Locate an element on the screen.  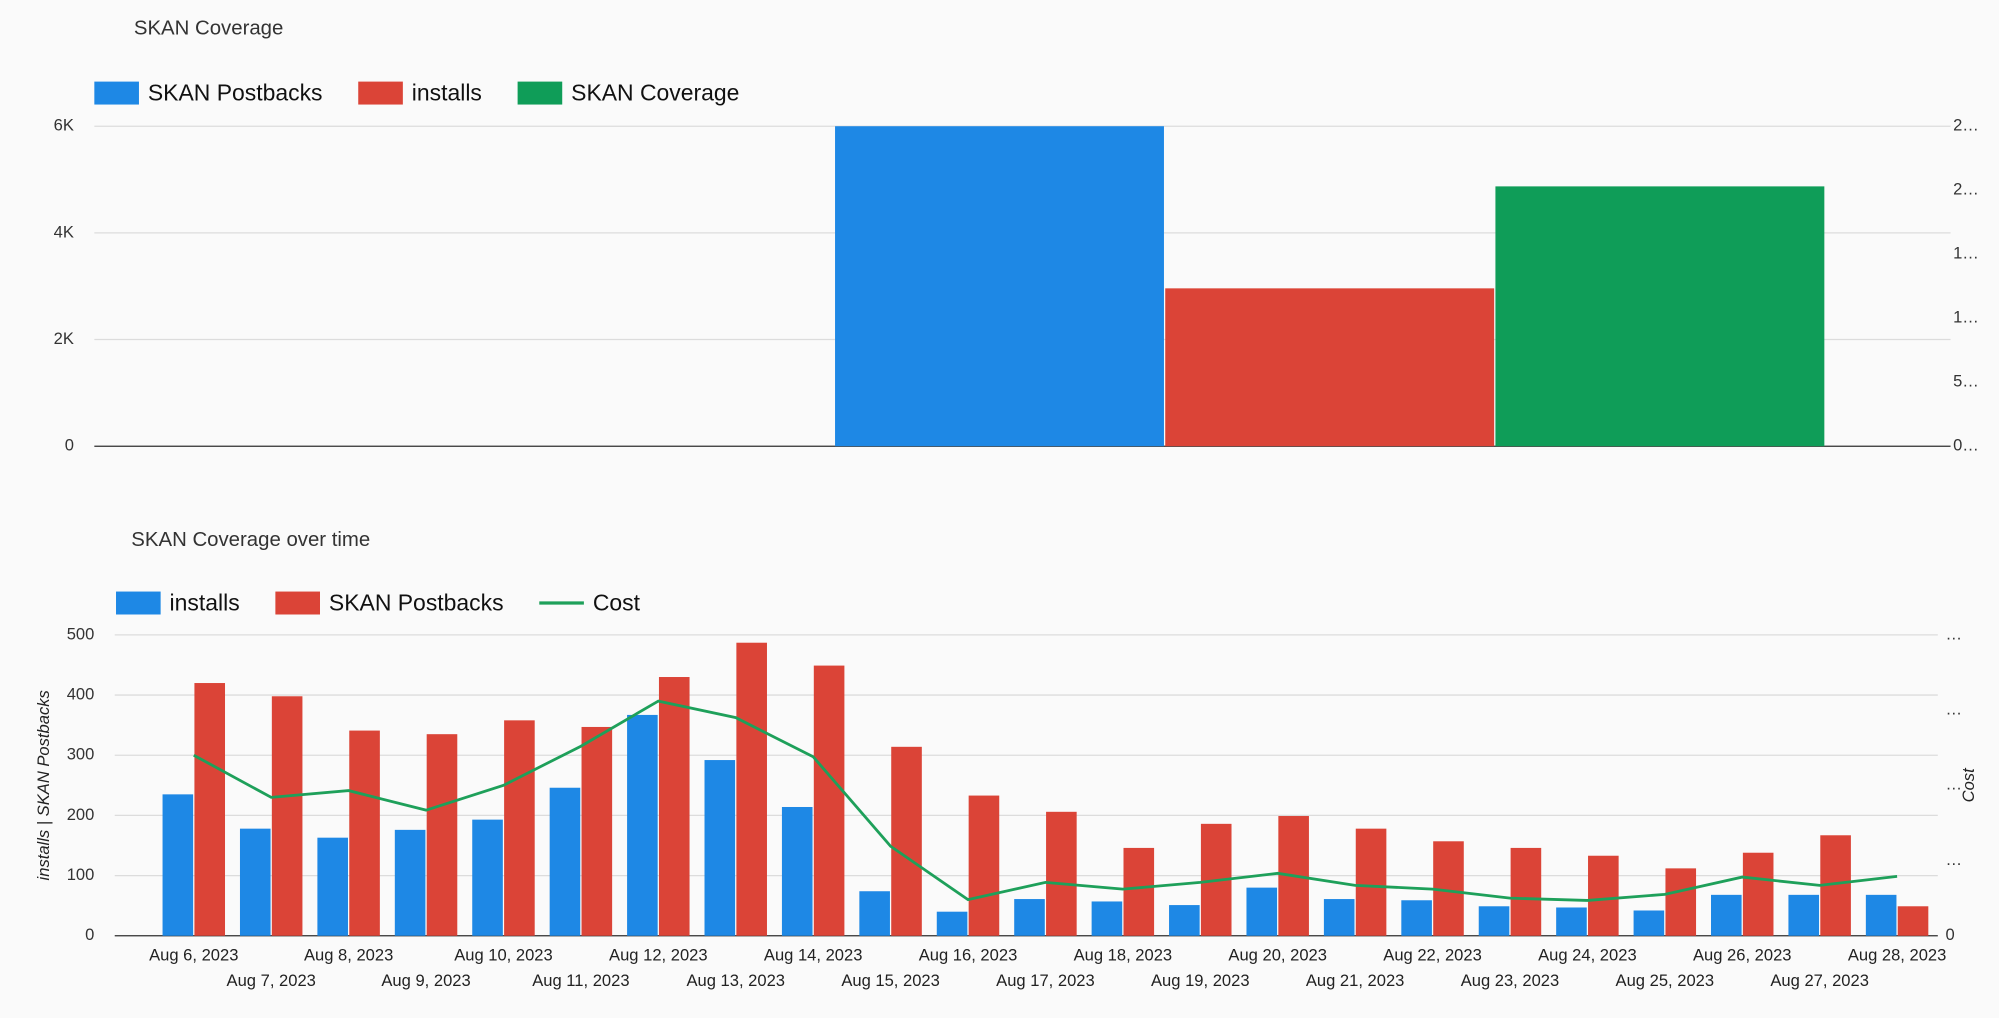
x-tick-label: Aug 9, 2023 is located at coordinates (425, 980).